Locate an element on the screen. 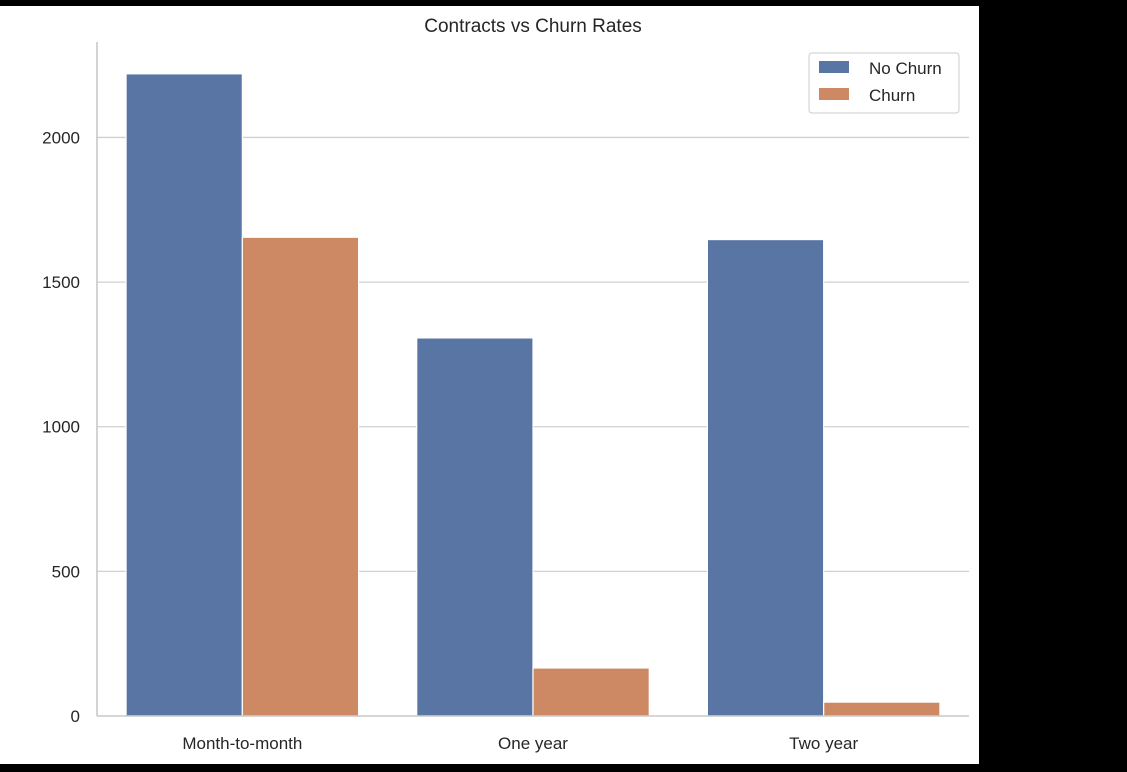 The image size is (1127, 772). bar-no-churn-month-to-month is located at coordinates (184, 395).